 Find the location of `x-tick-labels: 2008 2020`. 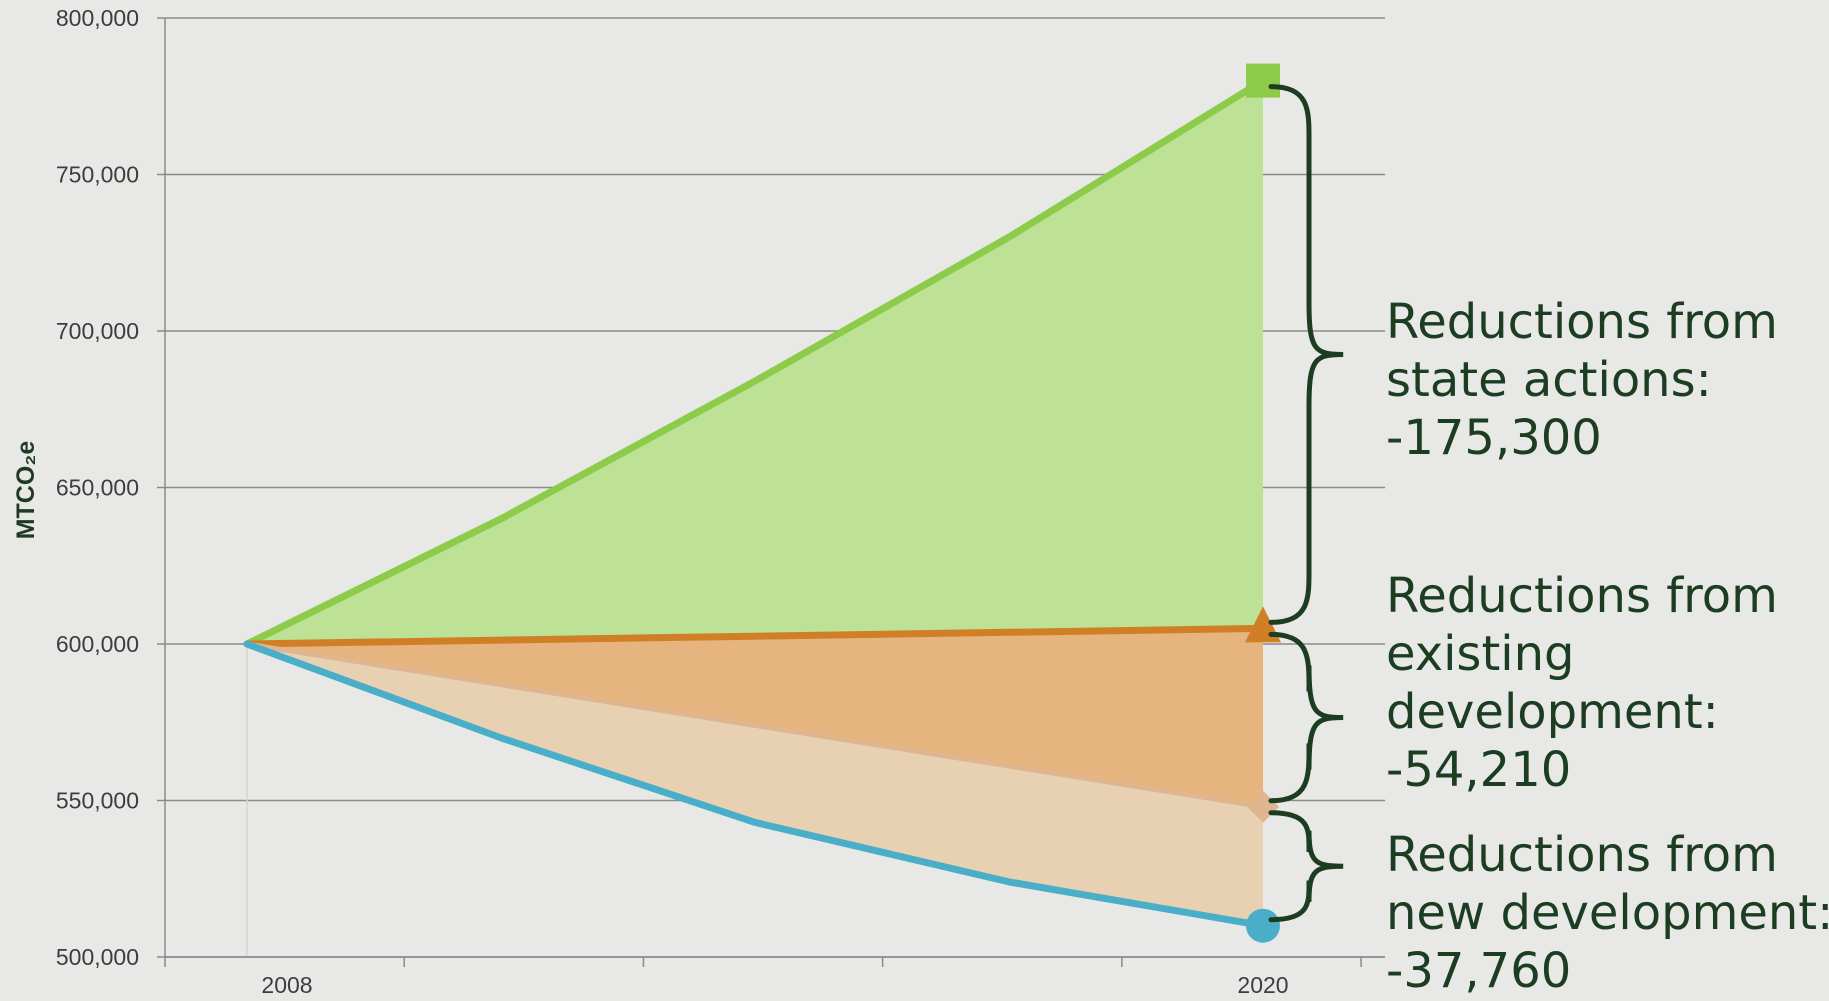

x-tick-labels: 2008 2020 is located at coordinates (774, 985).